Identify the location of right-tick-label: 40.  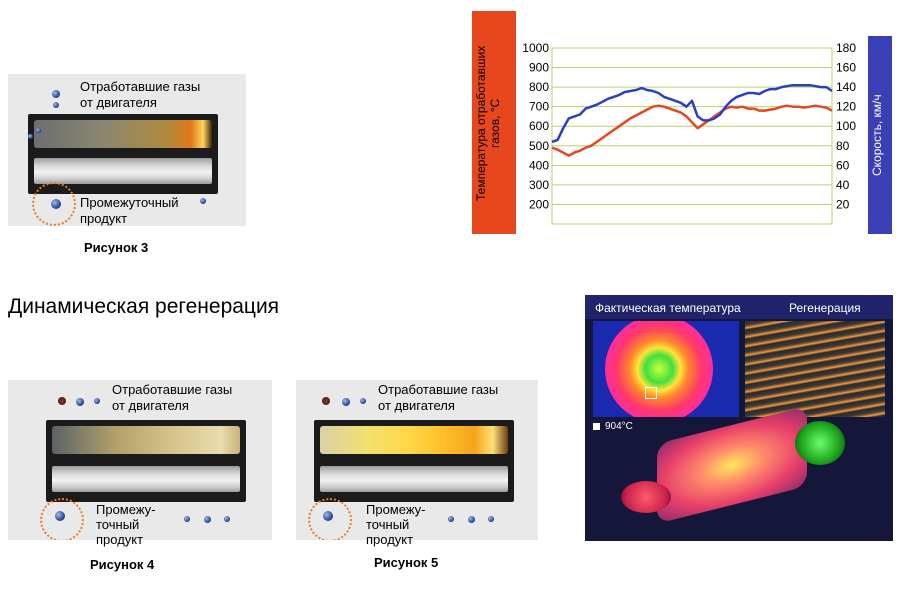
(843, 185).